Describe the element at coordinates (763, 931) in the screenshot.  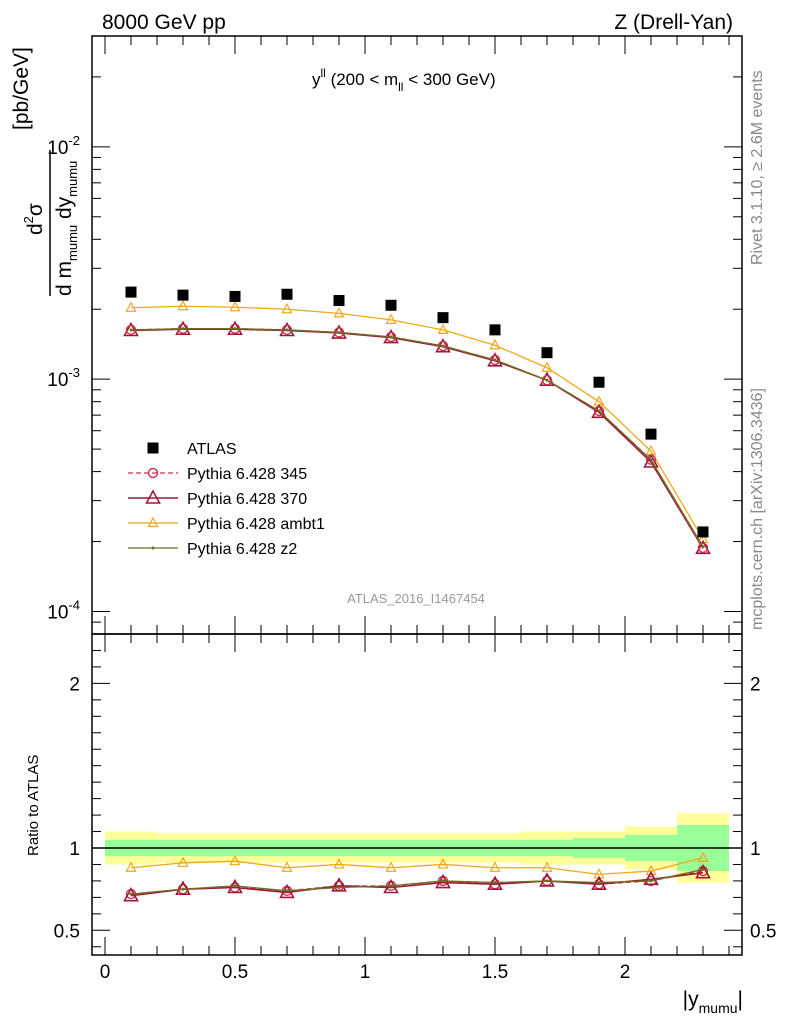
I see `ratio-y-tick-label-right: 0.5` at that location.